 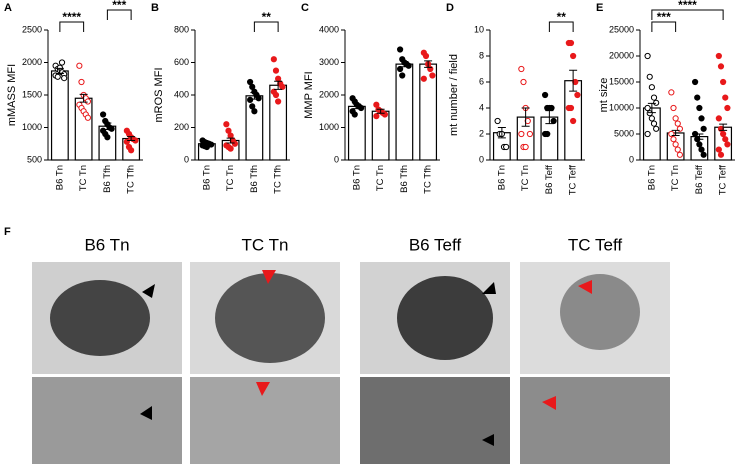 What do you see at coordinates (181, 94) in the screenshot?
I see `y-tick-label: 400` at bounding box center [181, 94].